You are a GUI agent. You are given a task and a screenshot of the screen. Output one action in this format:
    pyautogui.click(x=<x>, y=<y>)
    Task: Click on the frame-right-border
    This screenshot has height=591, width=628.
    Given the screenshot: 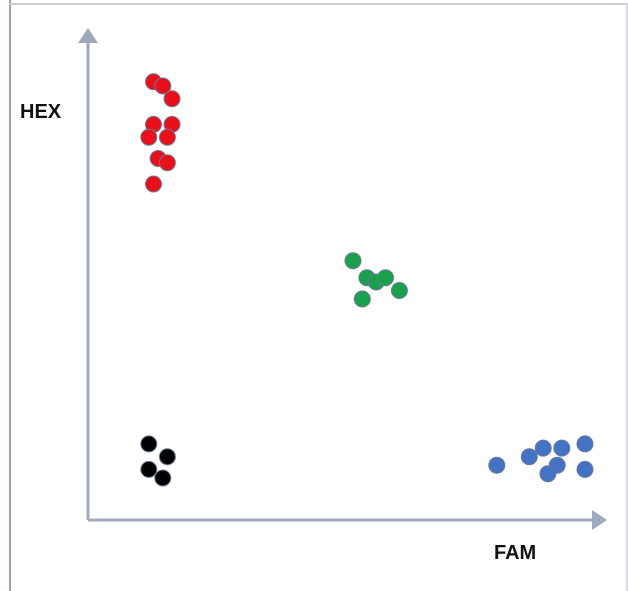 What is the action you would take?
    pyautogui.click(x=627, y=297)
    